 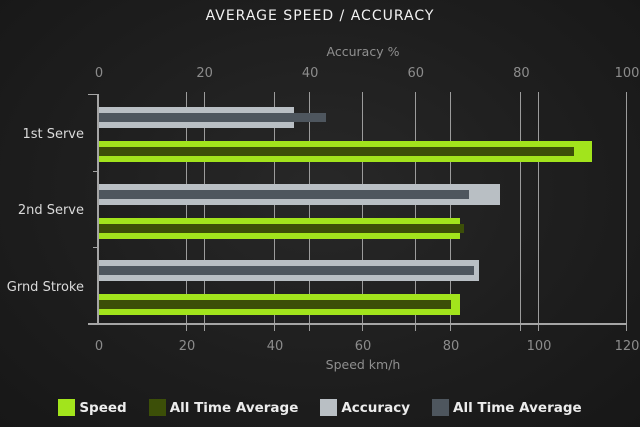 I want to click on bottom-axis-tick-label: 80, so click(x=451, y=346).